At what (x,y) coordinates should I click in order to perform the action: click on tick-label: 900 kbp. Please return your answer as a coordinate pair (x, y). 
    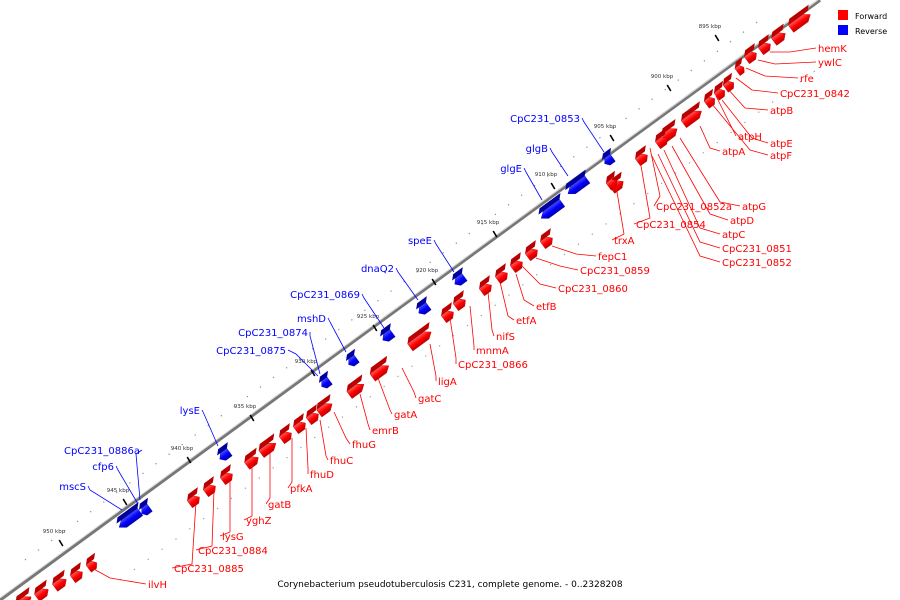
    Looking at the image, I should click on (662, 77).